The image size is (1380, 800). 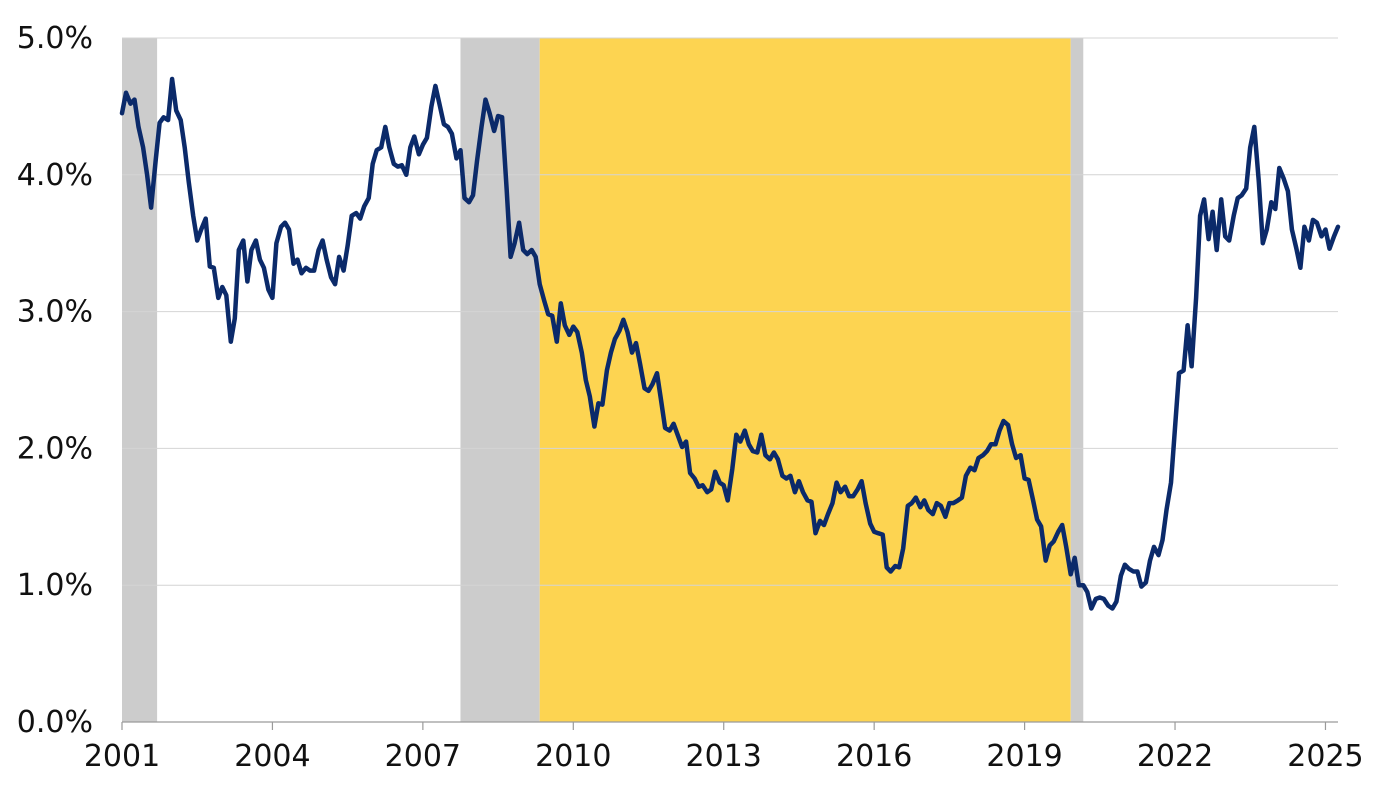 I want to click on y-tick-label: 3.0%, so click(x=55, y=312).